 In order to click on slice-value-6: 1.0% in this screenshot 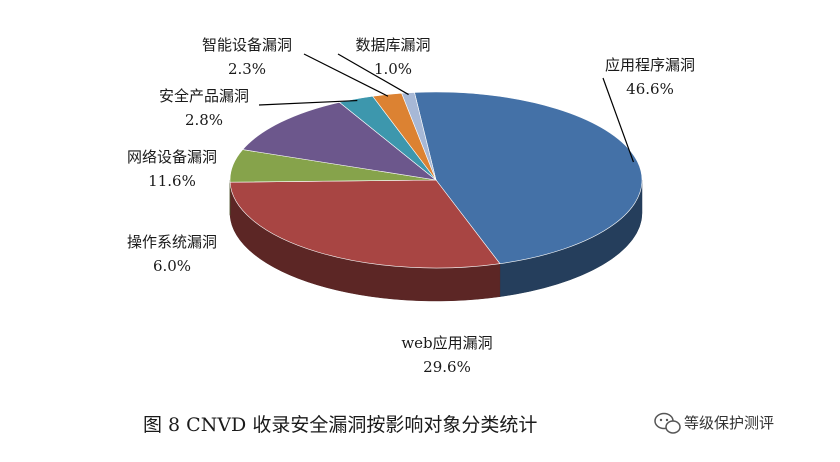, I will do `click(393, 69)`.